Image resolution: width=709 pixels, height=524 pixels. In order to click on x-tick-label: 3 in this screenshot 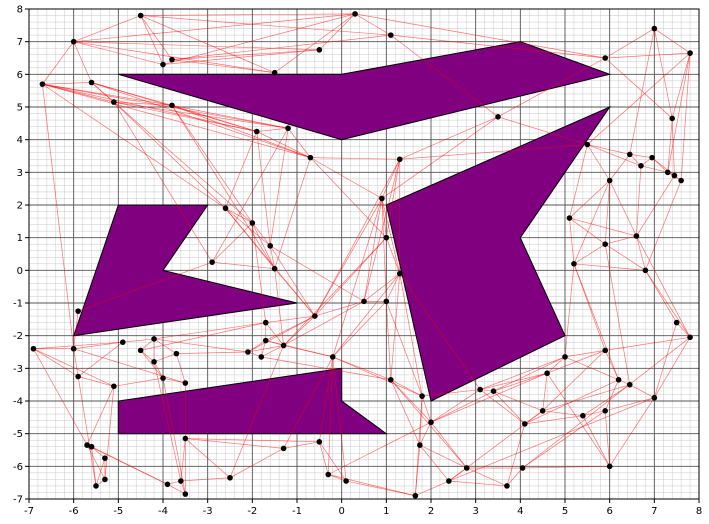, I will do `click(475, 511)`.